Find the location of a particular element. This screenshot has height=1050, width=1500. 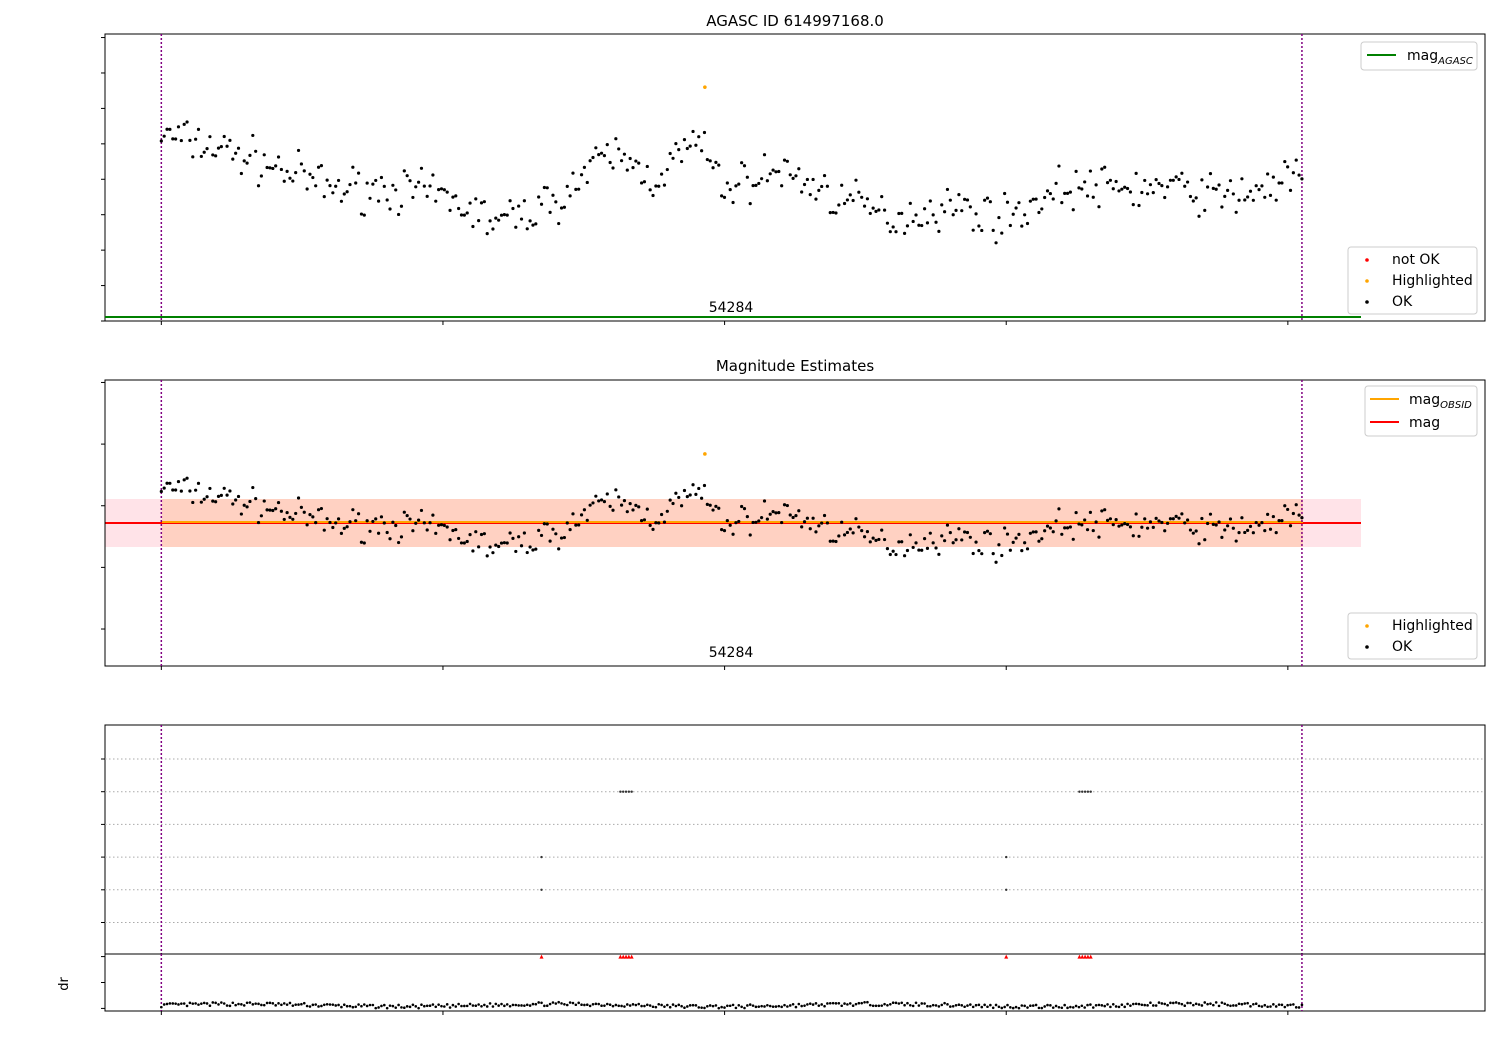

svg-text: magOBSID is located at coordinates (1440, 401).